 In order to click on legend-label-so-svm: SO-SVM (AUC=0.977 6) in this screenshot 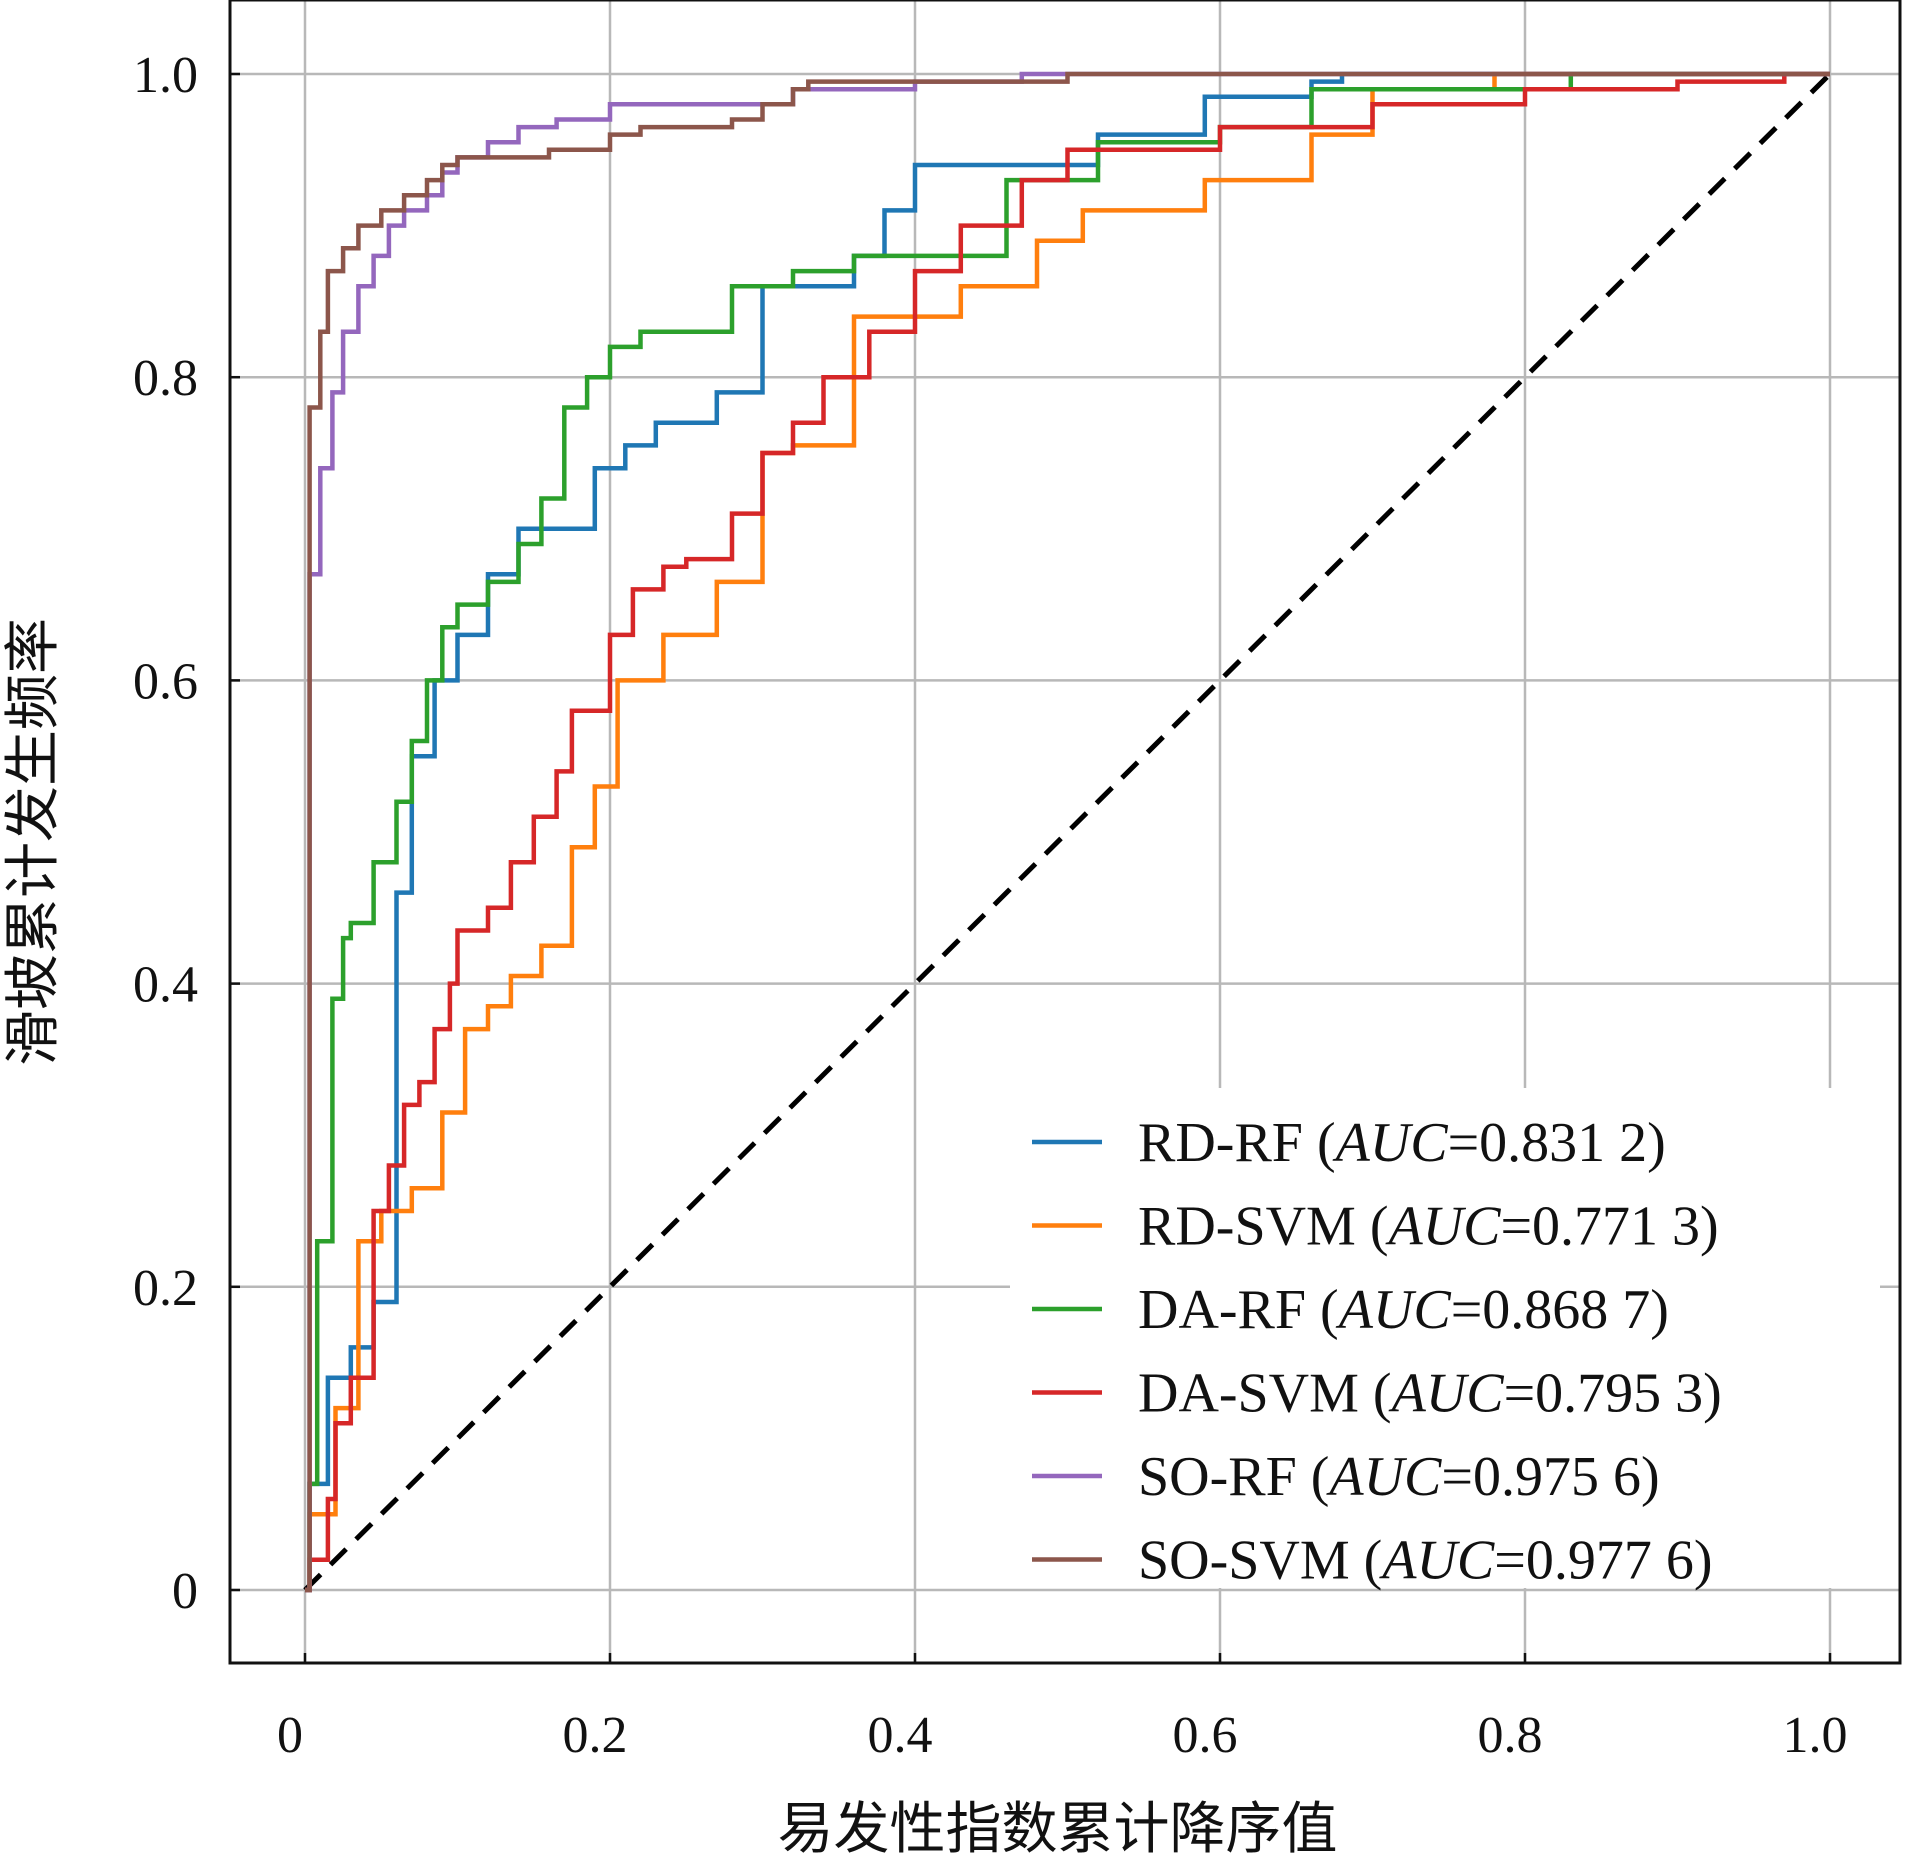, I will do `click(1425, 1561)`.